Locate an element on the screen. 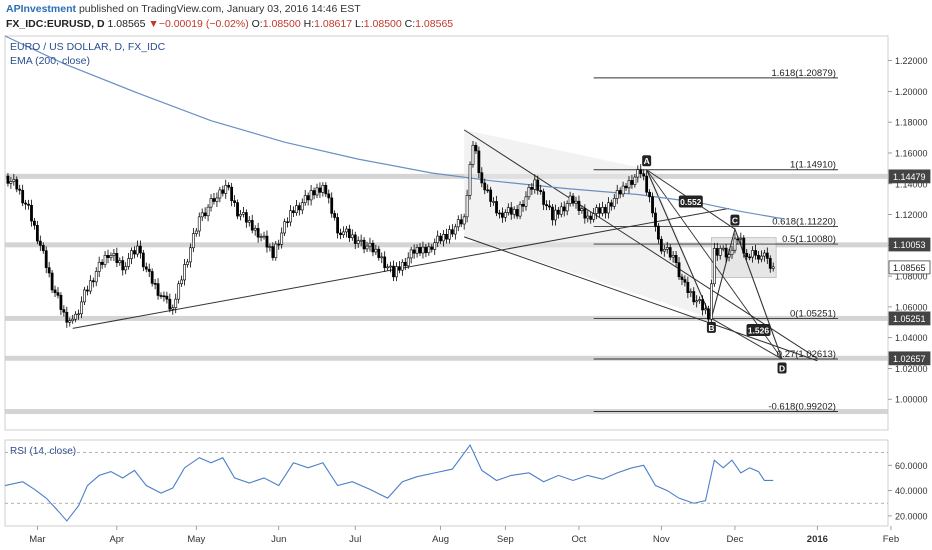  close-value: 1.08565 is located at coordinates (434, 24).